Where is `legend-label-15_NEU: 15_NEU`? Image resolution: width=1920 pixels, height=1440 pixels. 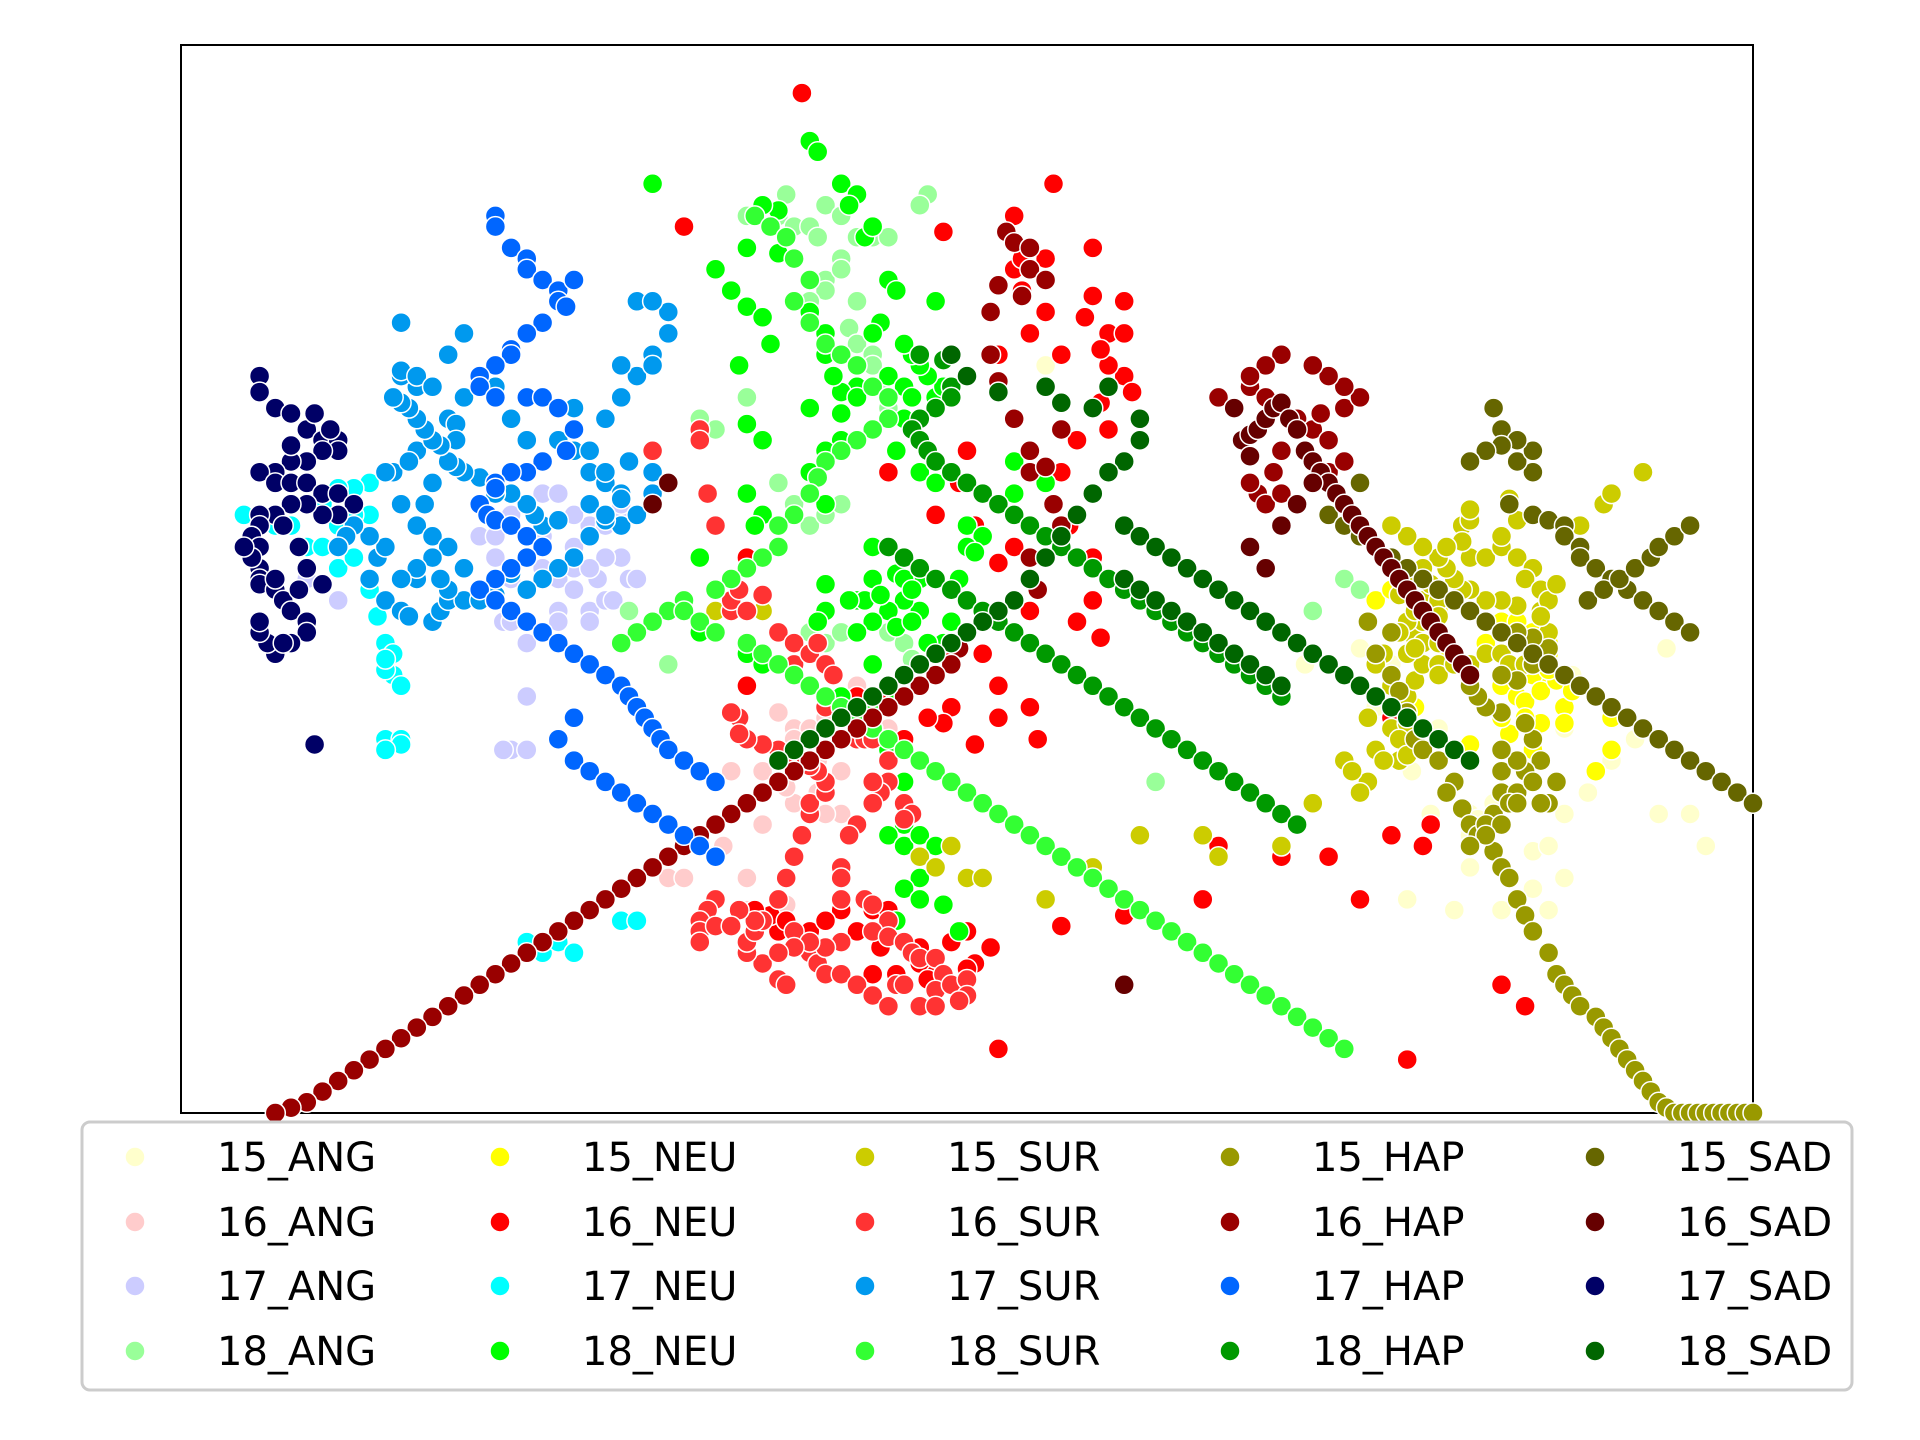 legend-label-15_NEU: 15_NEU is located at coordinates (659, 1158).